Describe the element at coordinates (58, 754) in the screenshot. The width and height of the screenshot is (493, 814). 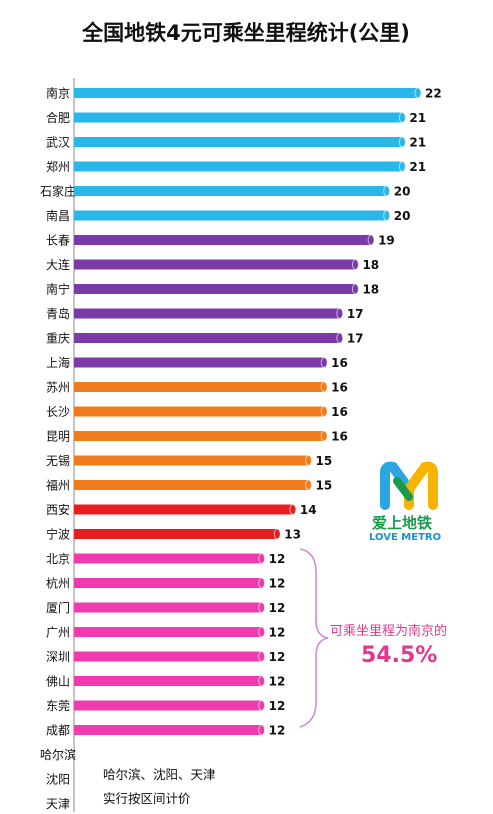
I see `category-label: 哈尔滨` at that location.